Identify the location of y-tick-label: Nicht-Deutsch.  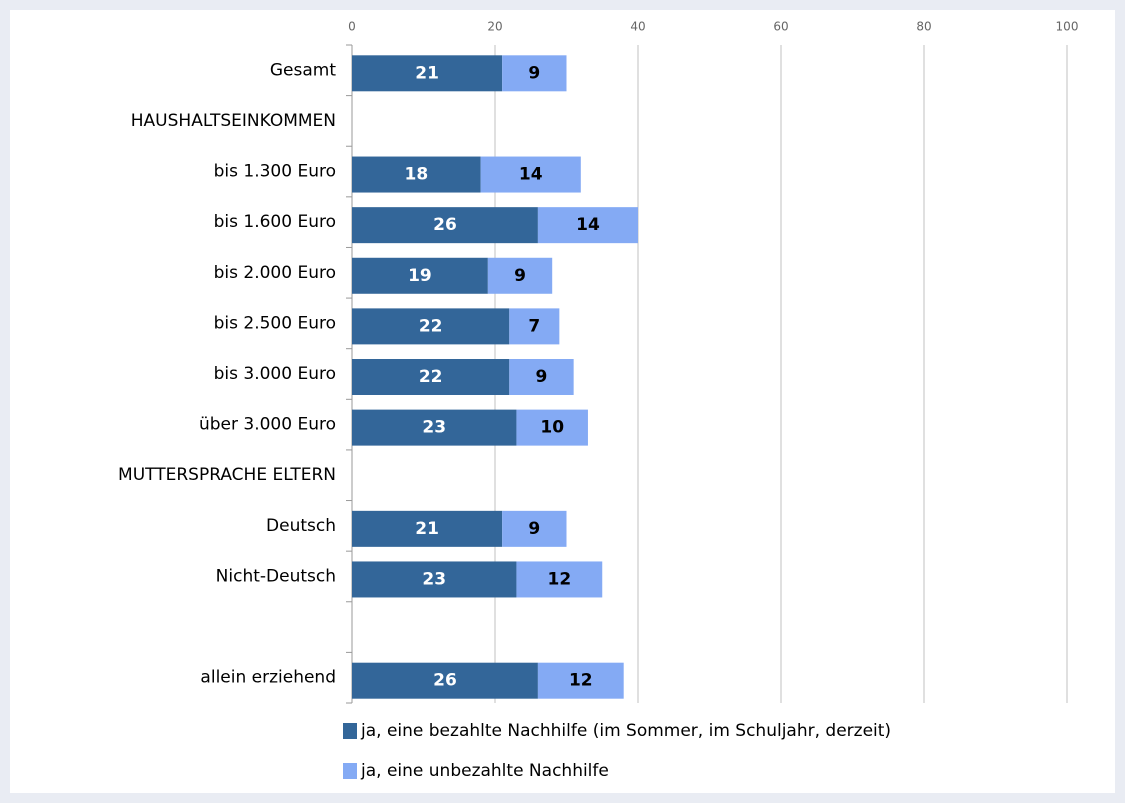
(276, 576).